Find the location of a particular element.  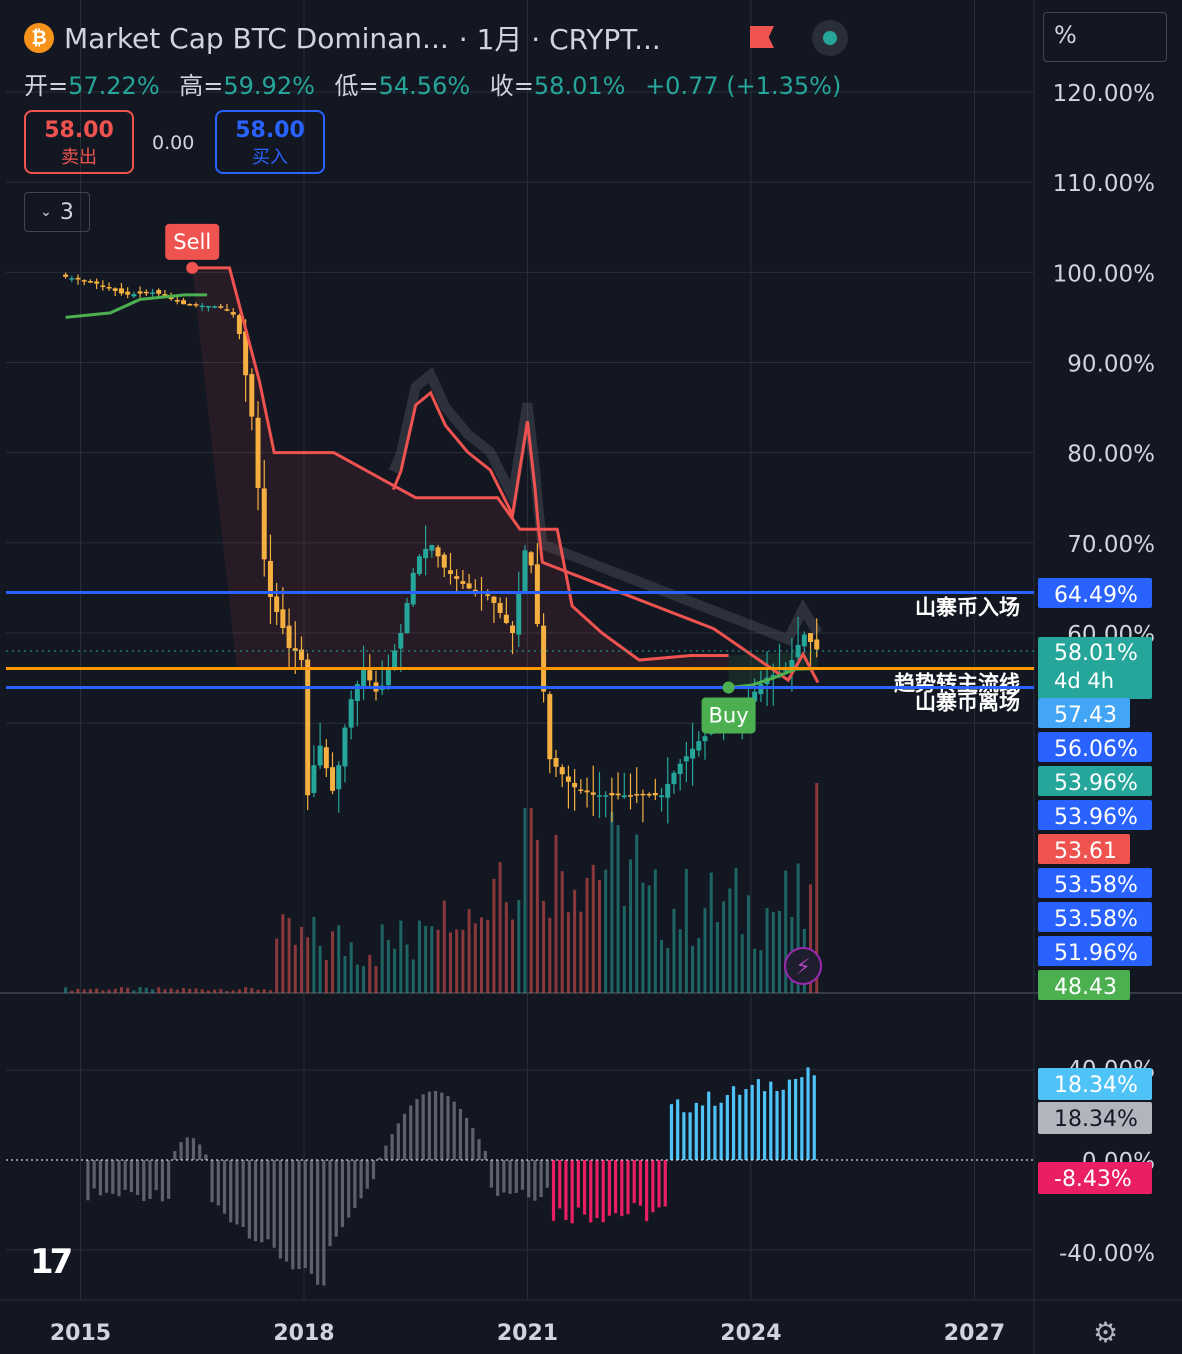

scale-mode-button: % is located at coordinates (1105, 37).